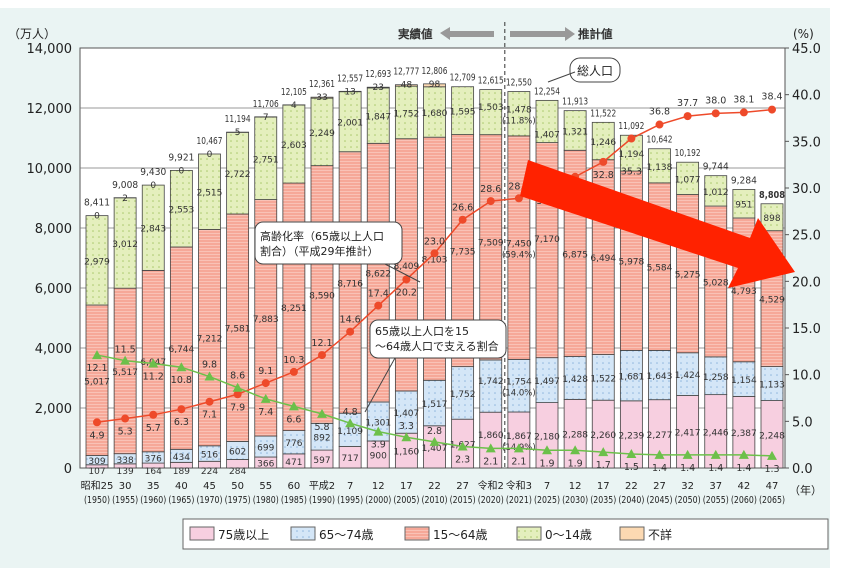 The width and height of the screenshot is (850, 576). I want to click on total-label: 10,192, so click(688, 153).